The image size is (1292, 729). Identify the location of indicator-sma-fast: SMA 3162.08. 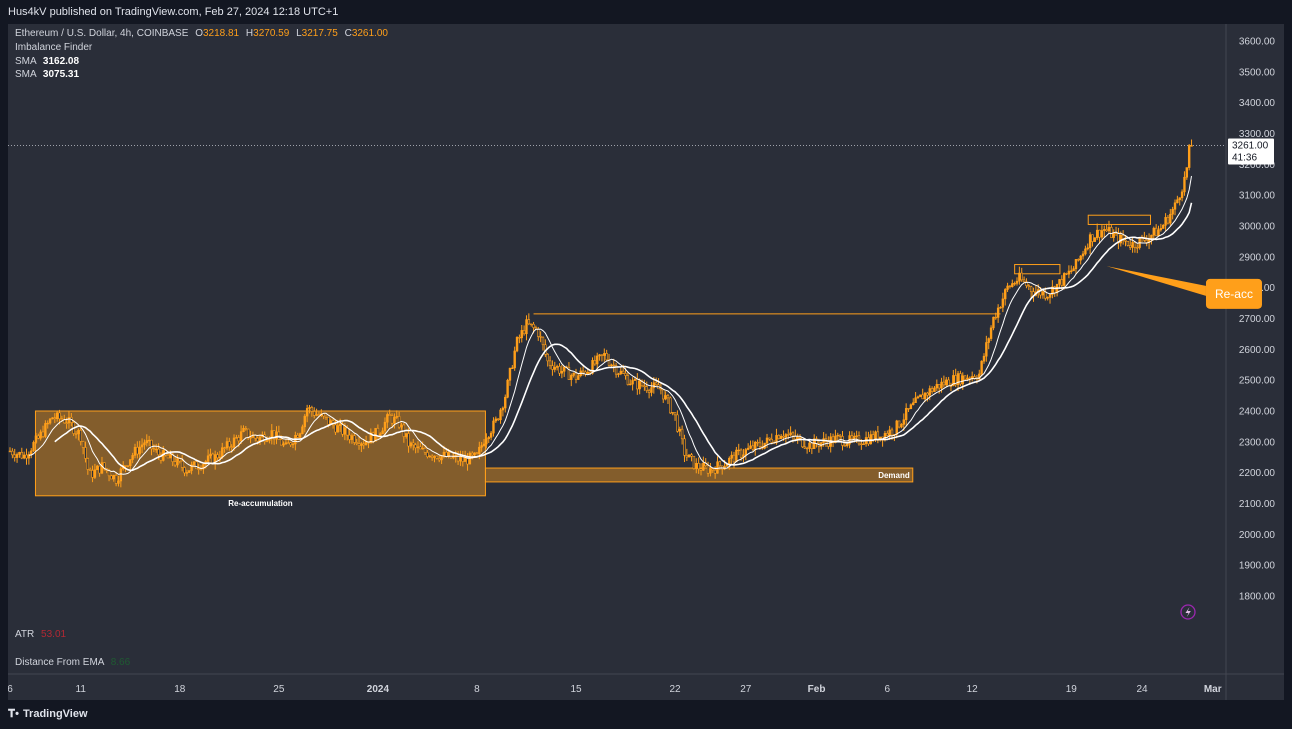
(47, 61).